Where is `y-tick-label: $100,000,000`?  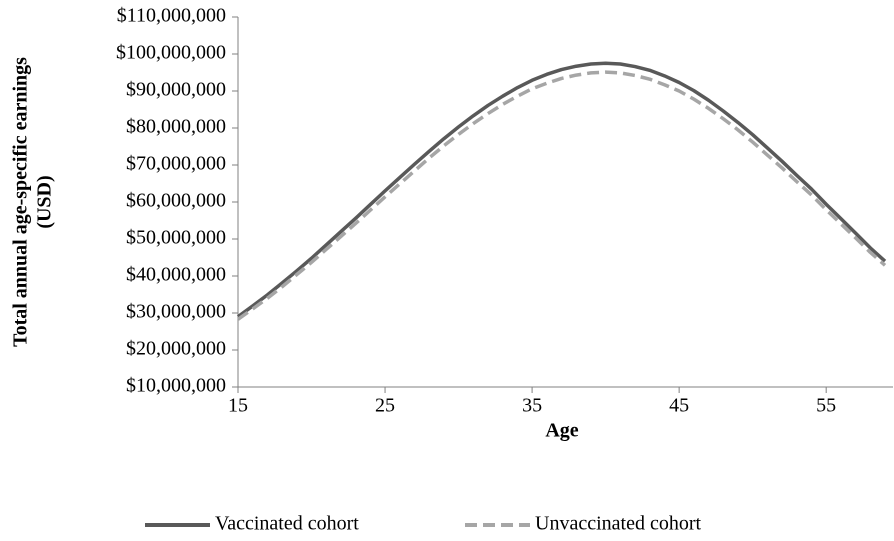
y-tick-label: $100,000,000 is located at coordinates (171, 53).